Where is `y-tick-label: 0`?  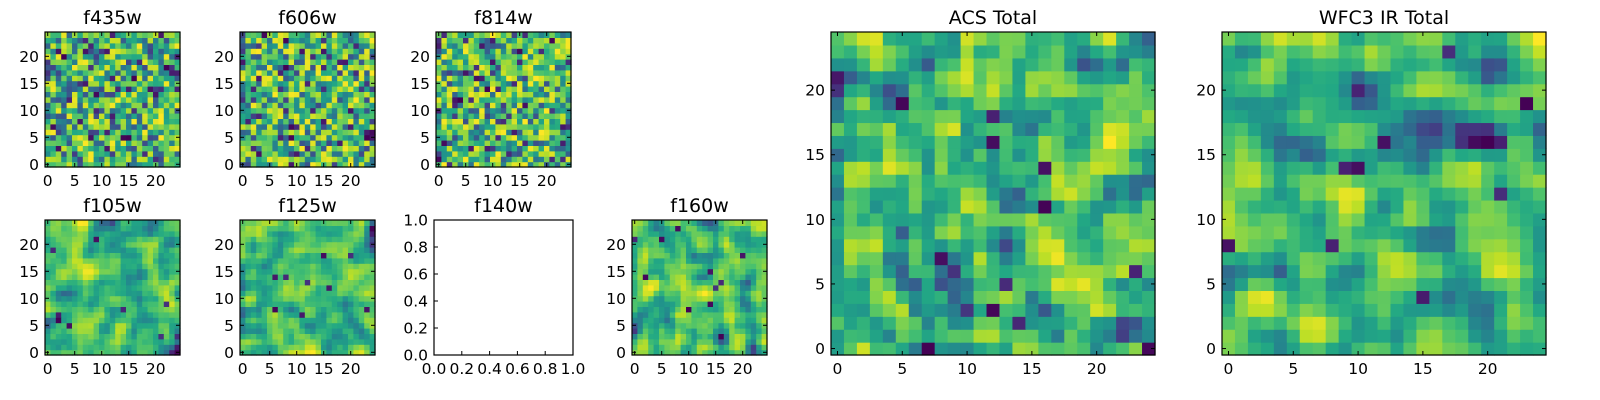
y-tick-label: 0 is located at coordinates (34, 165).